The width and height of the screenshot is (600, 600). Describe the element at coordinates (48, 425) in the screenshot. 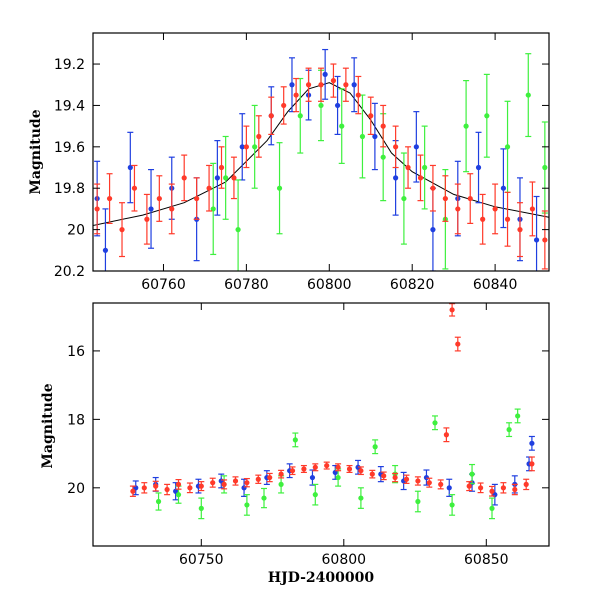

I see `bottom-y-axis-label: Magnitude` at that location.